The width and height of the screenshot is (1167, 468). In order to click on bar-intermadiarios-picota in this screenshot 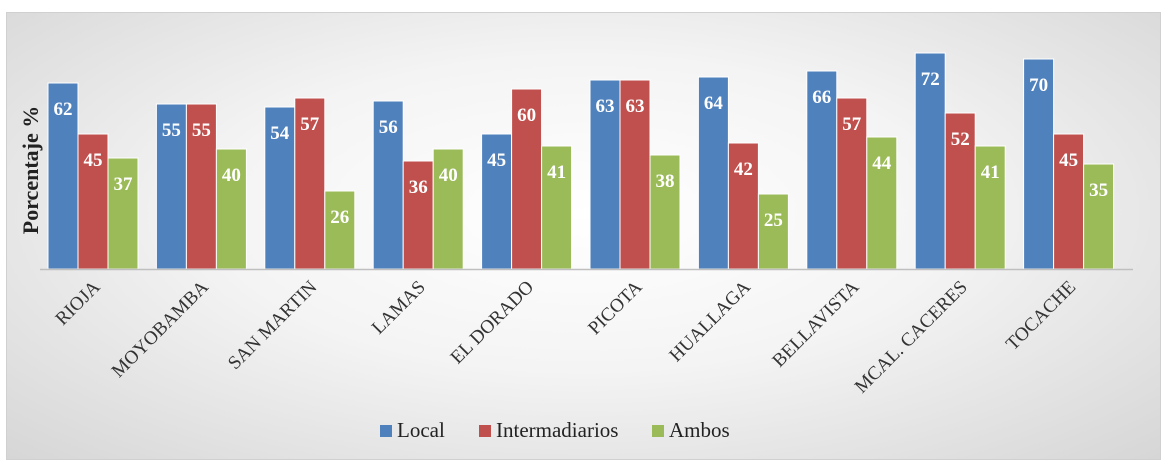, I will do `click(635, 174)`.